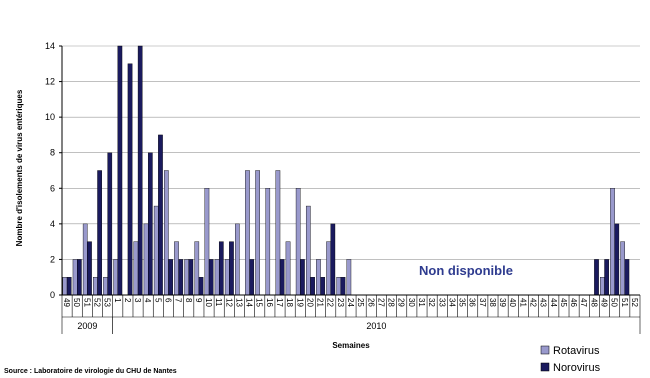 The image size is (650, 378). I want to click on x-tick-label: 11, so click(218, 302).